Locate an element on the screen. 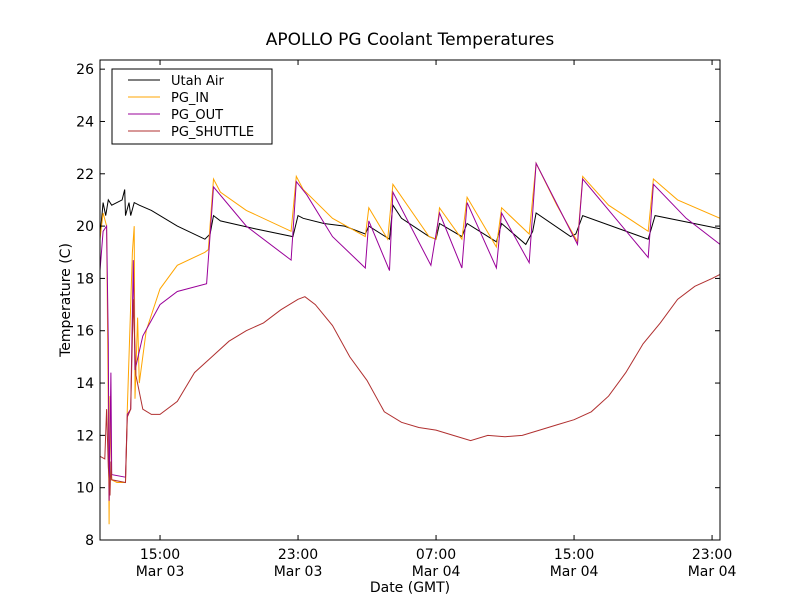 The image size is (800, 604). series-line-utah-air is located at coordinates (410, 217).